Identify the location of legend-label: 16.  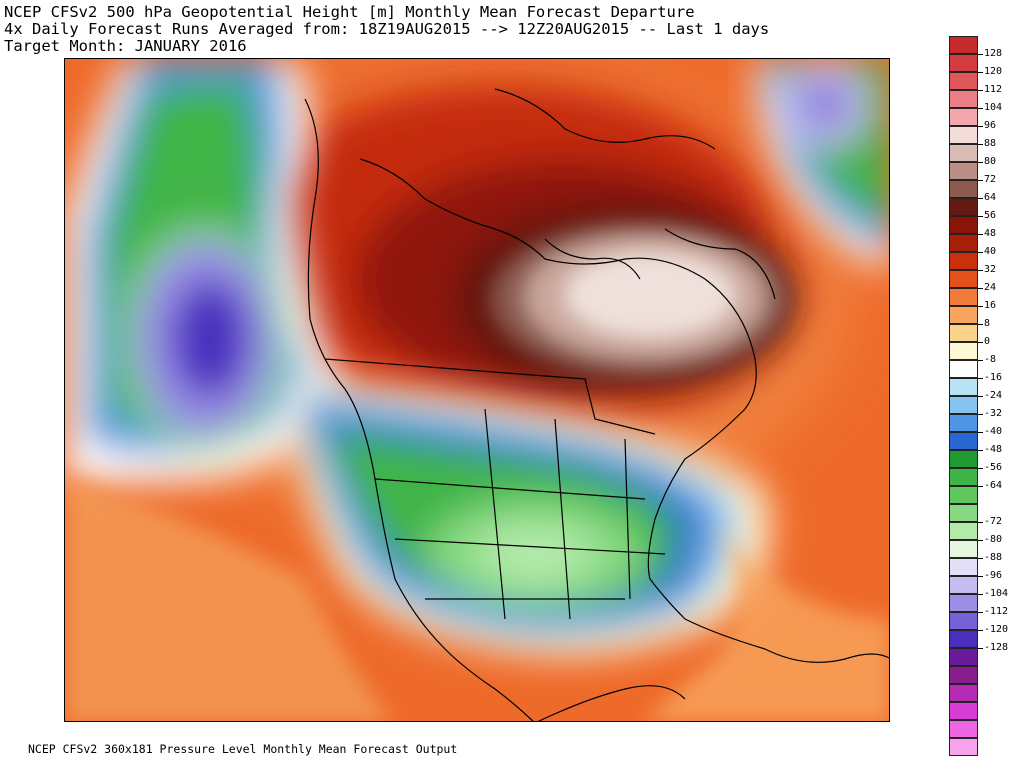
(990, 305).